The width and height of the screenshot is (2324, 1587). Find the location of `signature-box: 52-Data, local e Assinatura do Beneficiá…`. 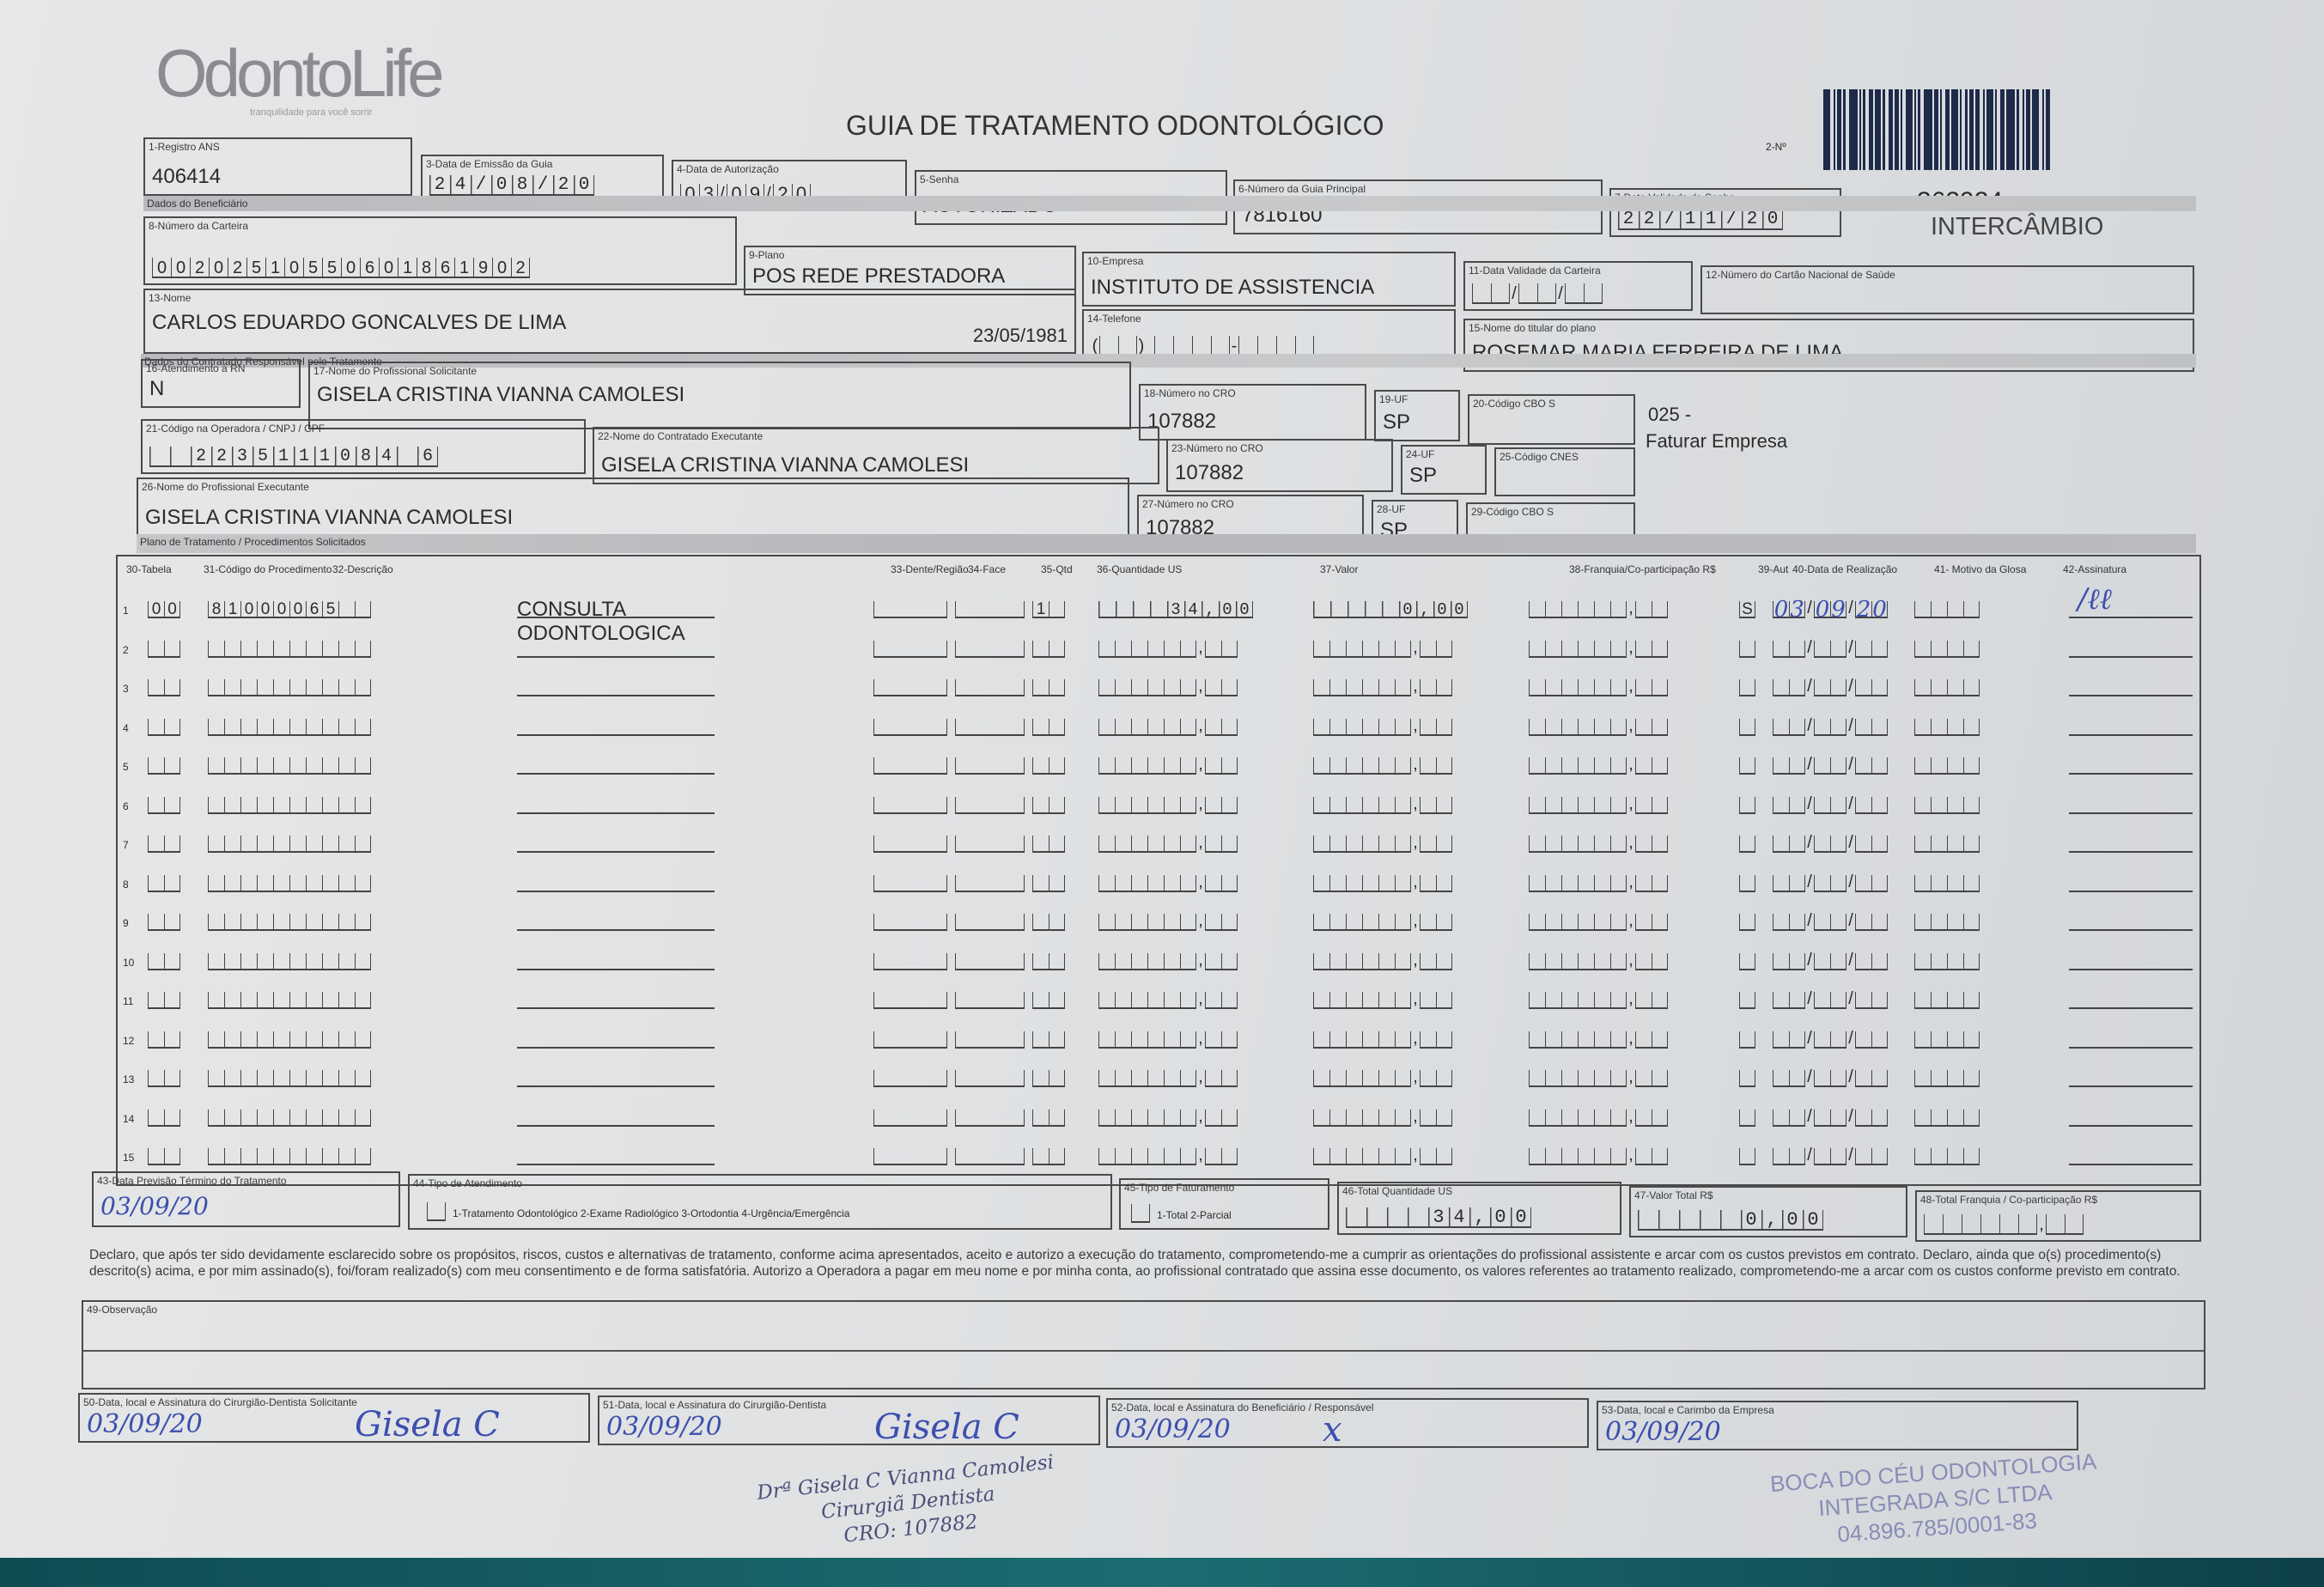

signature-box: 52-Data, local e Assinatura do Beneficiá… is located at coordinates (1348, 1424).